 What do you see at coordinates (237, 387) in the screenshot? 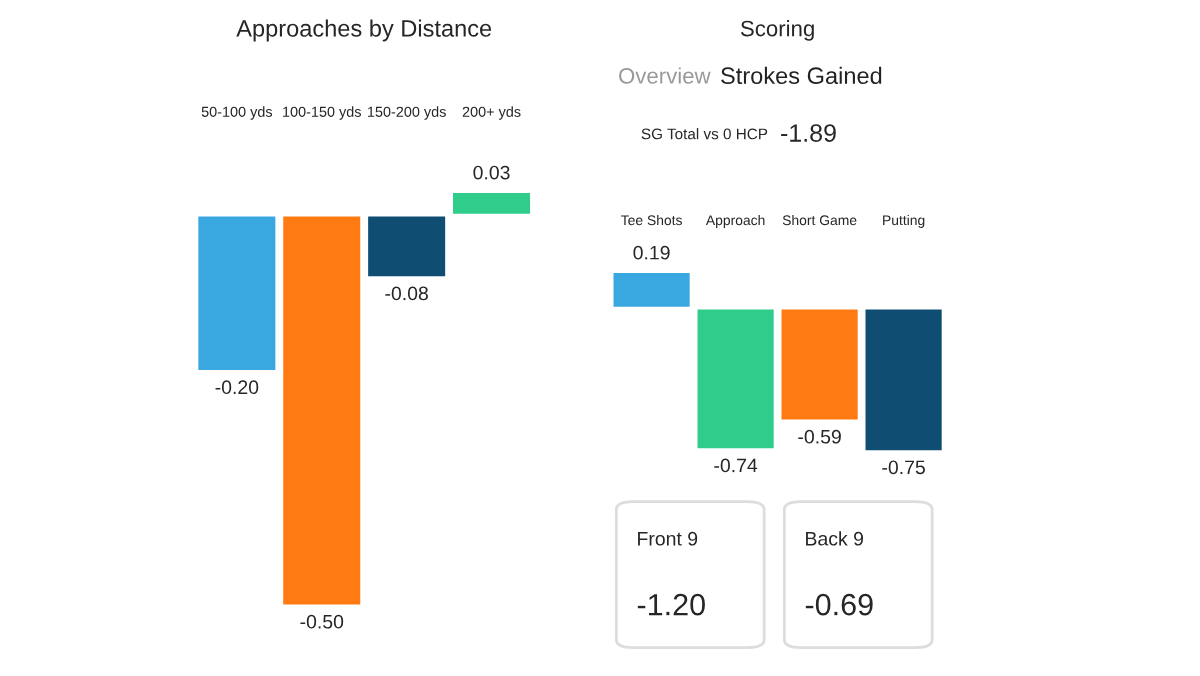
I see `data-label: -0.20` at bounding box center [237, 387].